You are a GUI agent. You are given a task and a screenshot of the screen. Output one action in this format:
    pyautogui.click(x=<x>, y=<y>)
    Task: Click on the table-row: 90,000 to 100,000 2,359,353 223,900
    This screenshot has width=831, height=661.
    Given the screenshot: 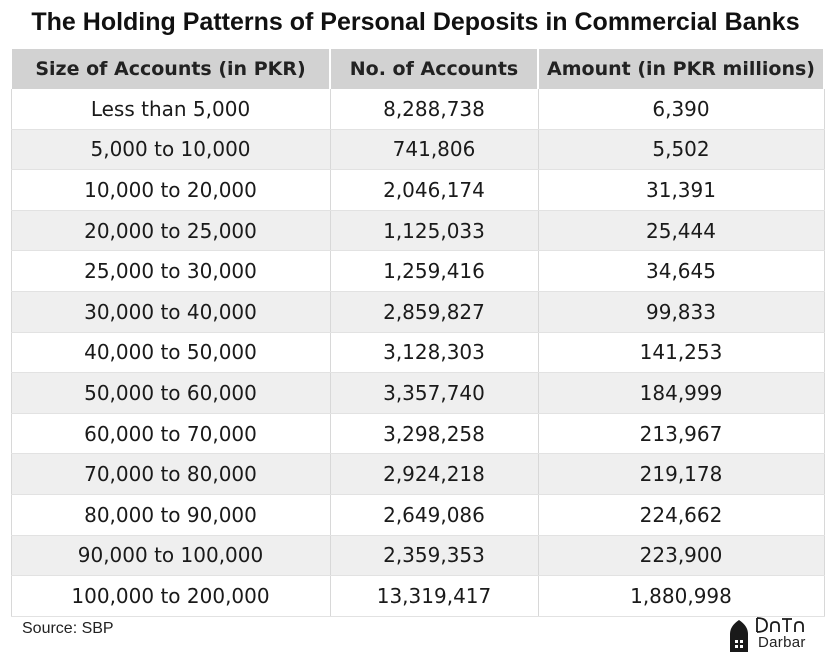 What is the action you would take?
    pyautogui.click(x=417, y=556)
    